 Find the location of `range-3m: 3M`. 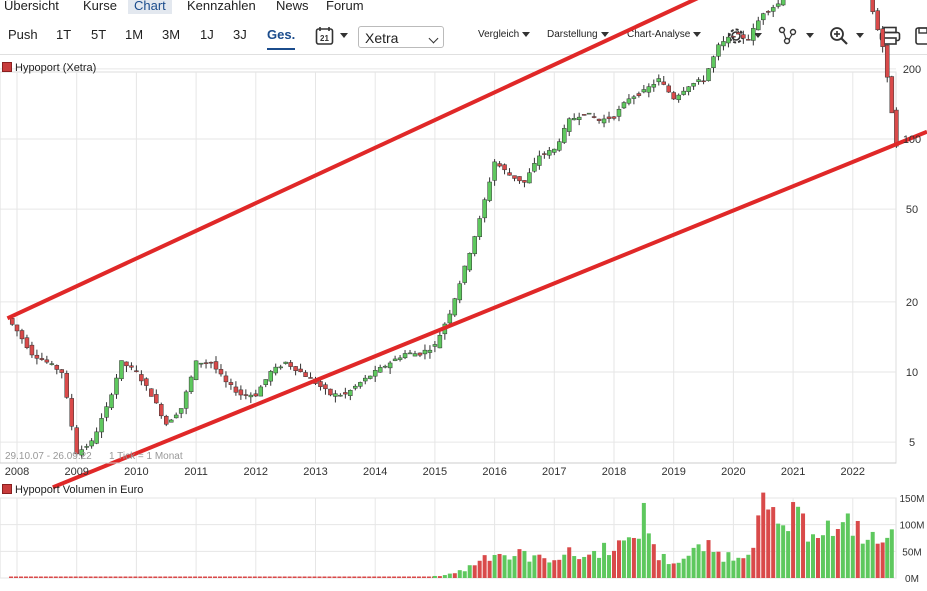

range-3m: 3M is located at coordinates (171, 34).